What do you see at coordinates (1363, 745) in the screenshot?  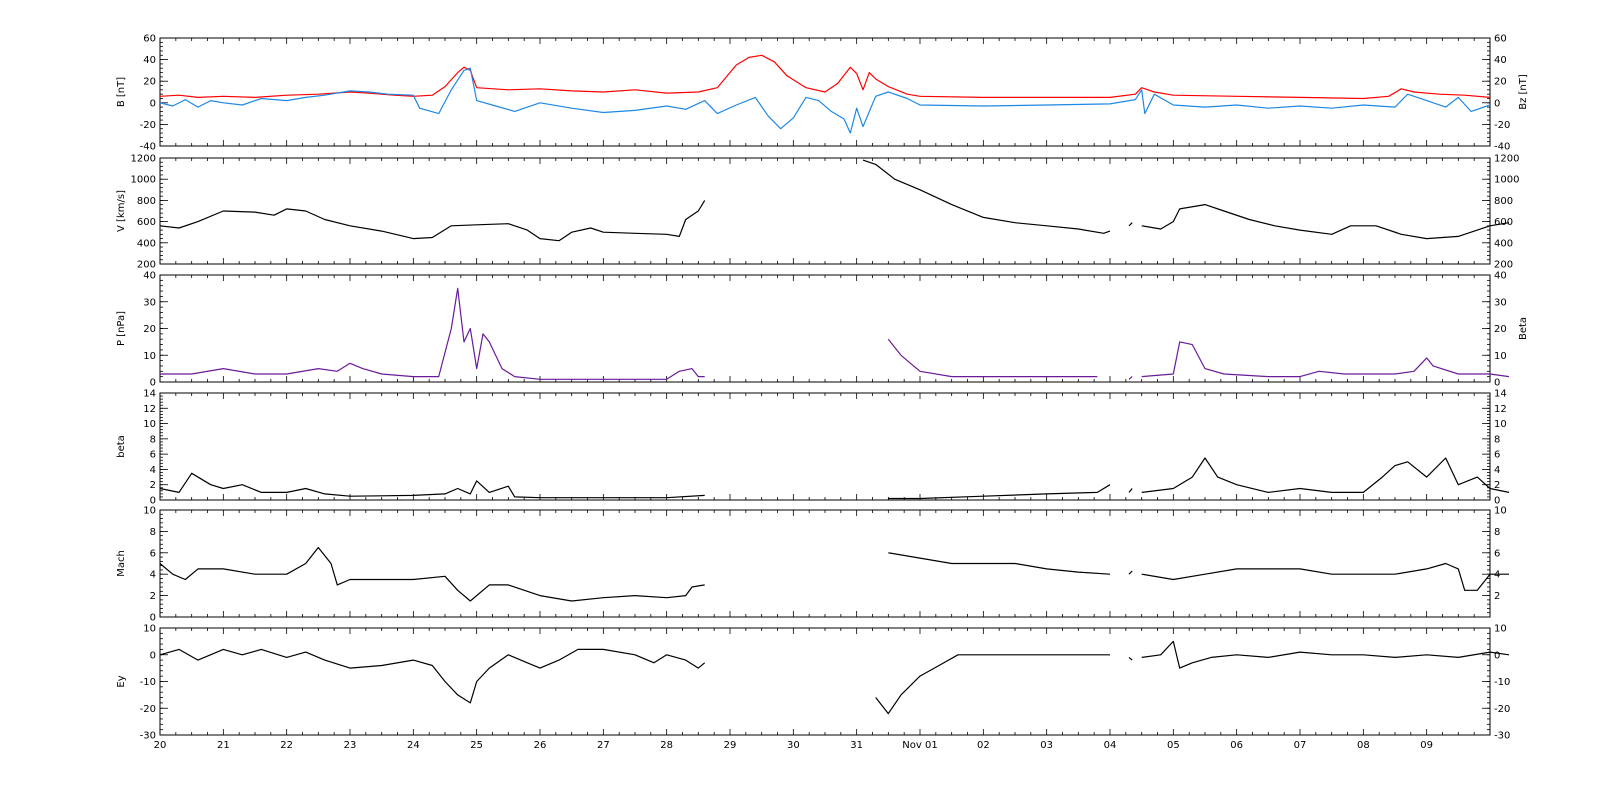 I see `x-tick-label: 08` at bounding box center [1363, 745].